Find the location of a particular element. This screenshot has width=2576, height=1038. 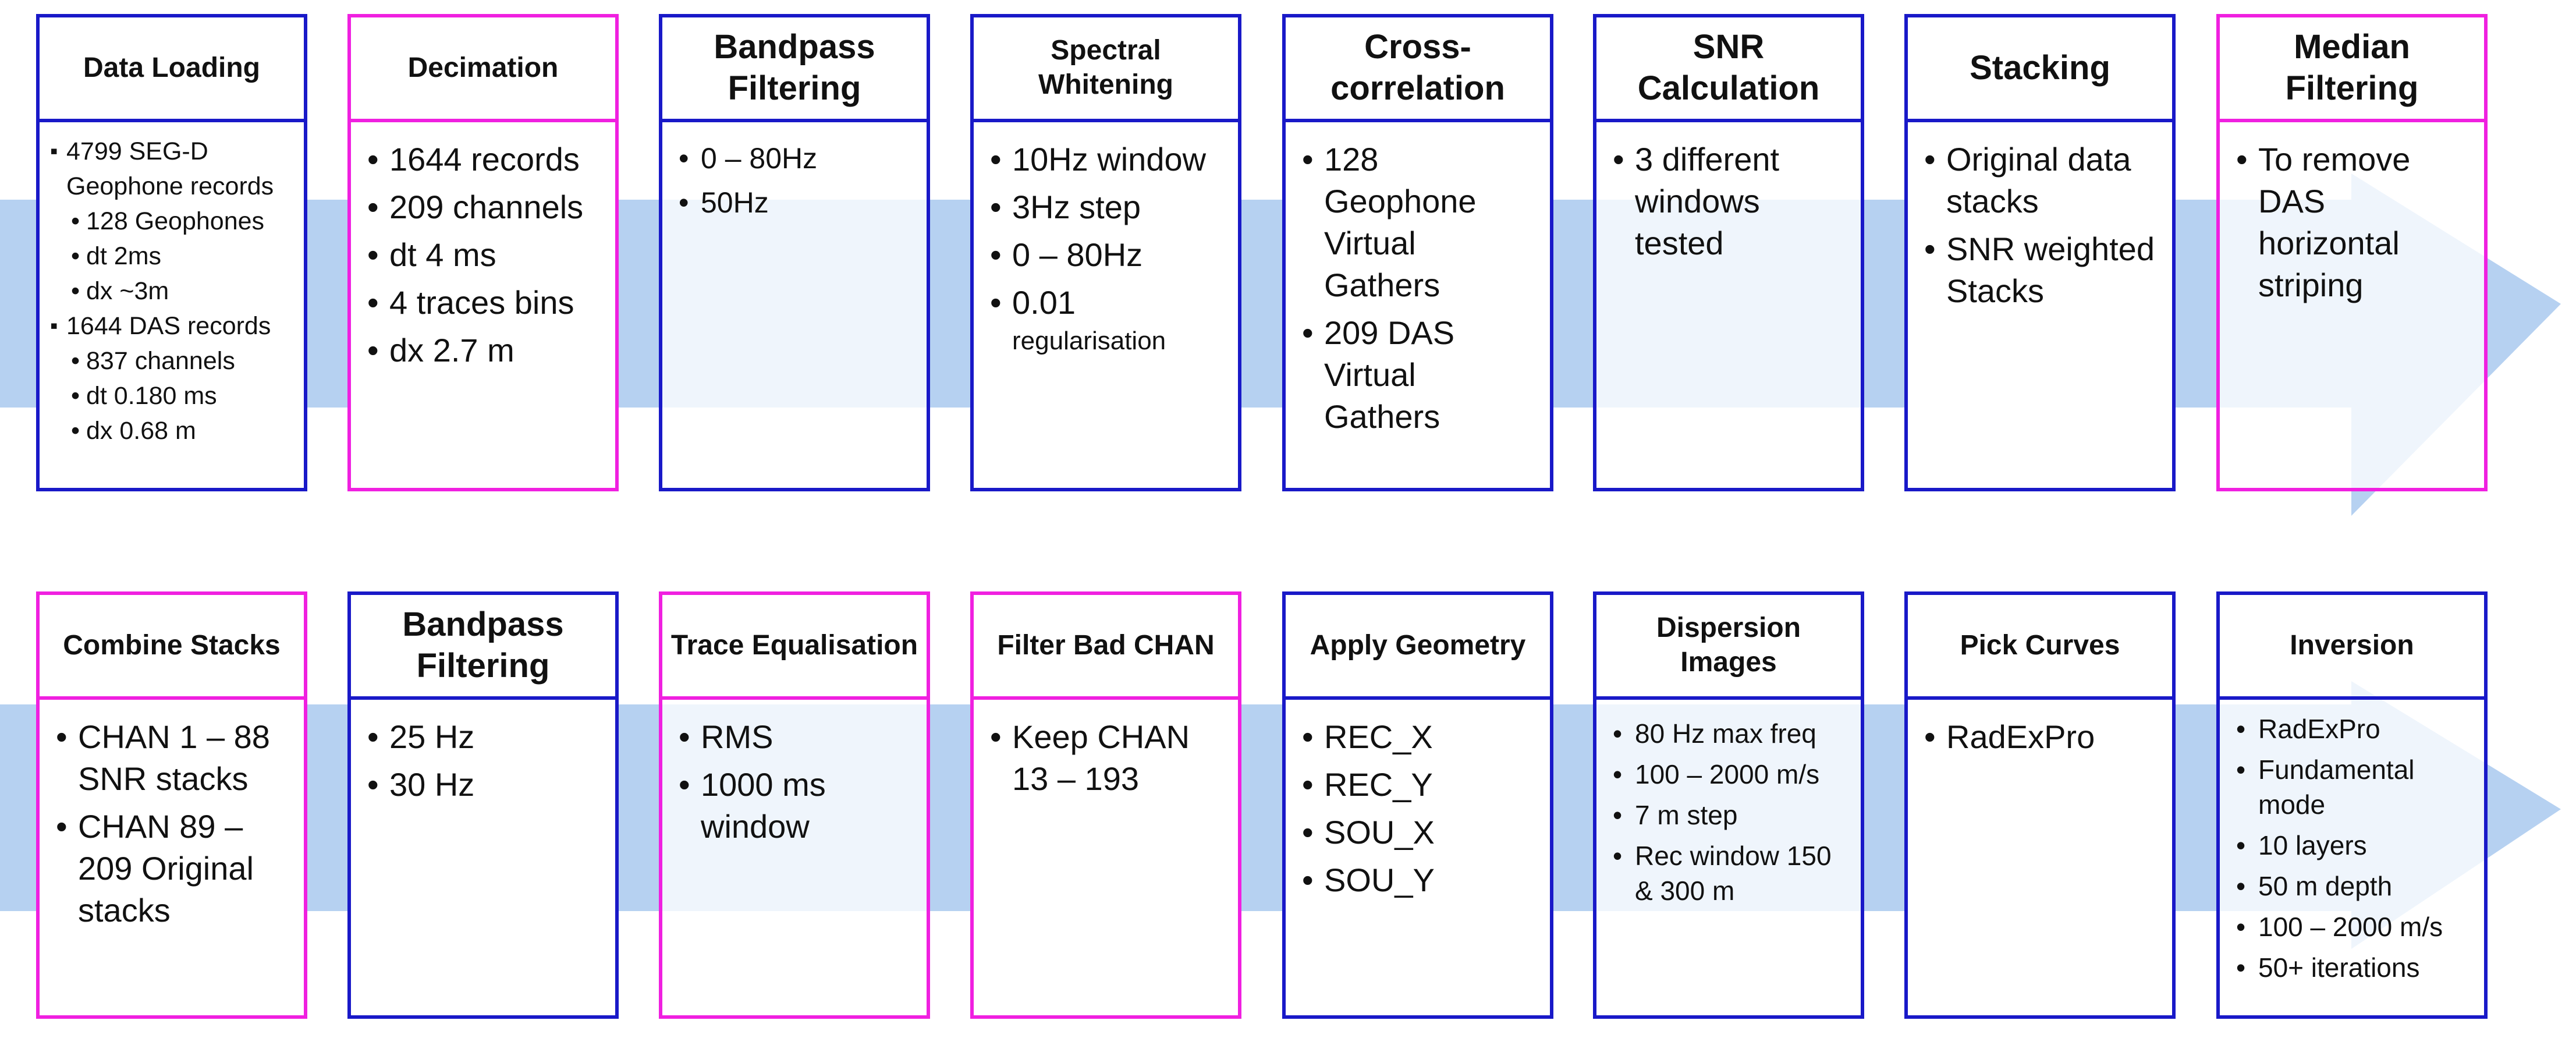

list-item: Original data stacks is located at coordinates (2042, 180).